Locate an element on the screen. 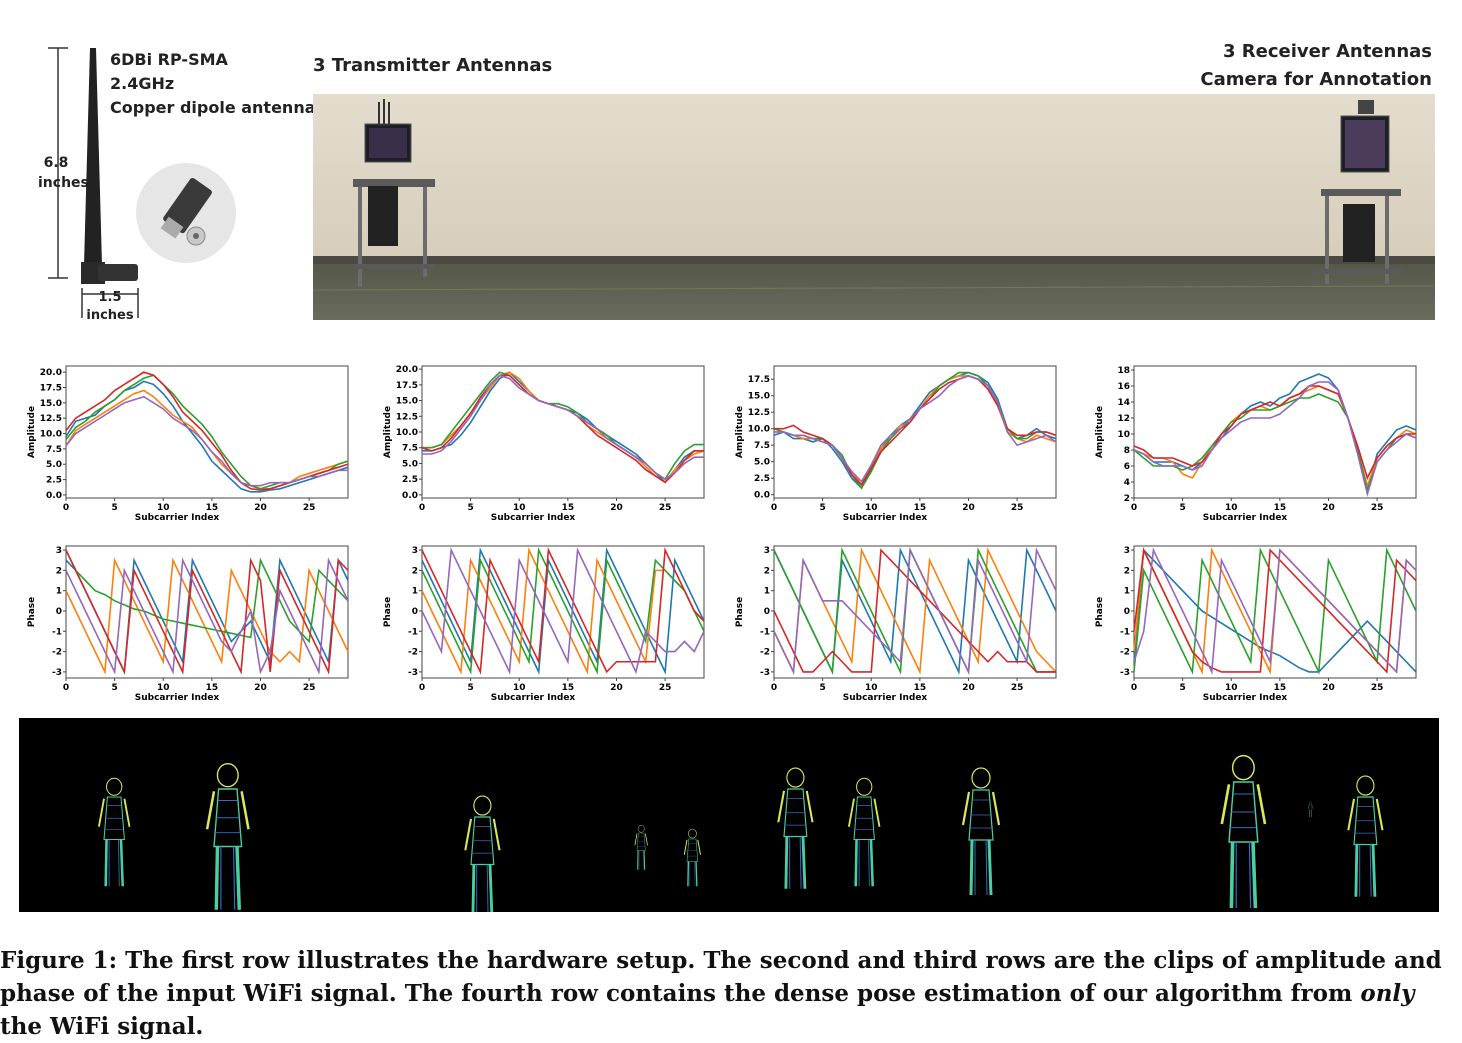 This screenshot has width=1462, height=1043. y-tick-label: 12.5 is located at coordinates (407, 417).